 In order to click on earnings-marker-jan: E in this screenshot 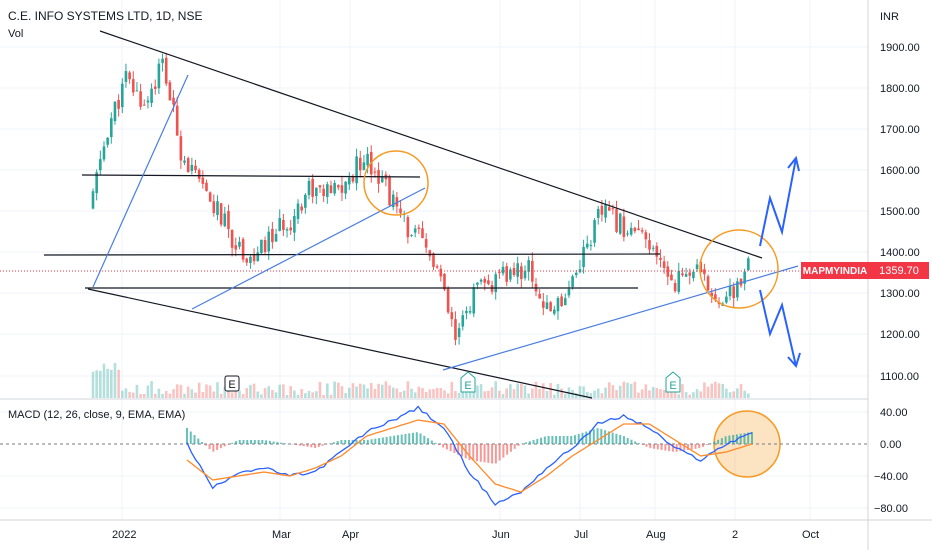, I will do `click(232, 383)`.